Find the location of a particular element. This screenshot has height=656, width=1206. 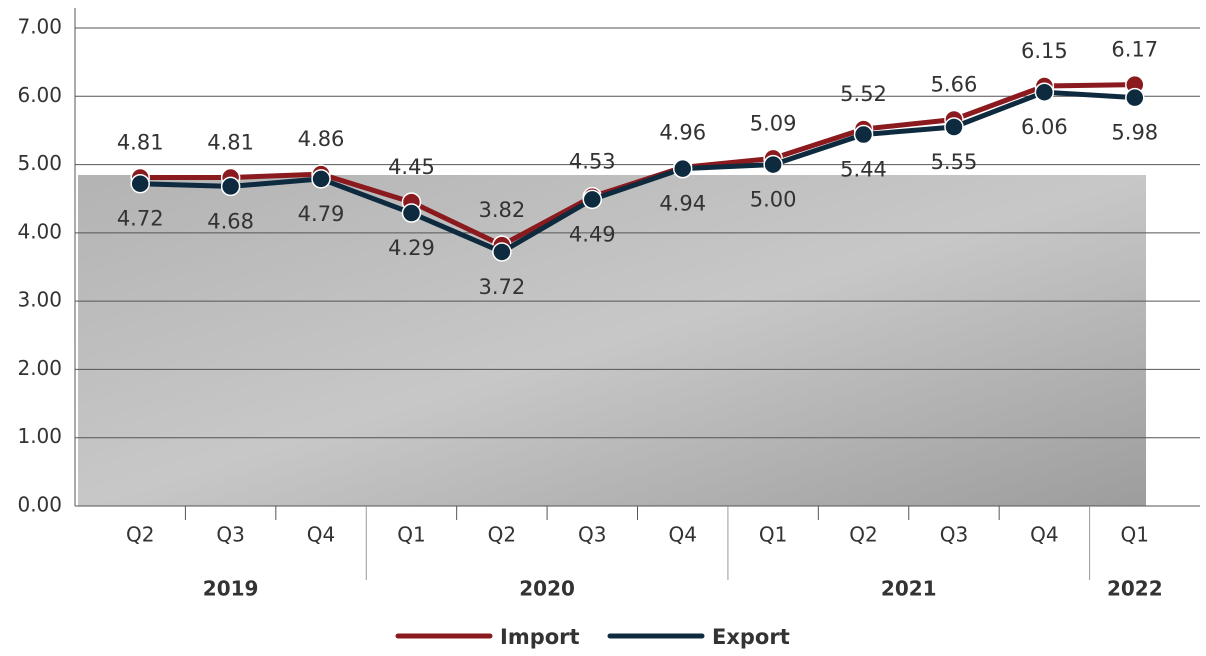

value-label: 6.17 is located at coordinates (1134, 50).